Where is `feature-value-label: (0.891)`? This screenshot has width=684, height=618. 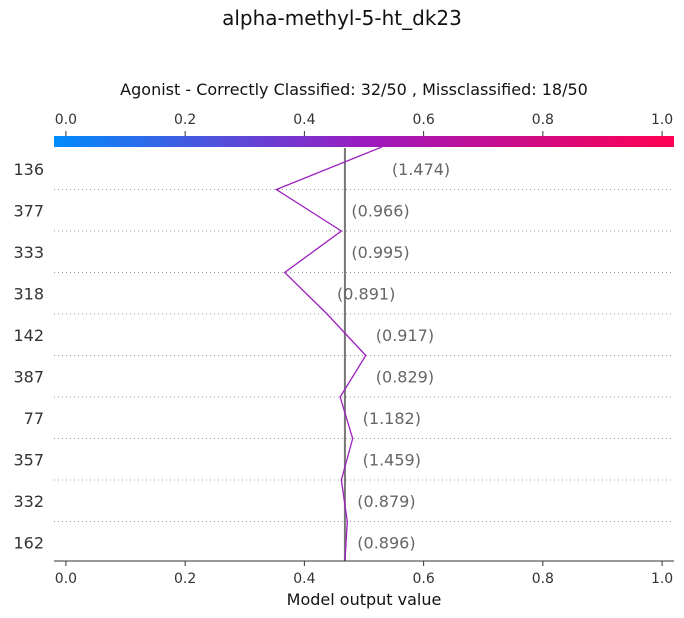
feature-value-label: (0.891) is located at coordinates (366, 293).